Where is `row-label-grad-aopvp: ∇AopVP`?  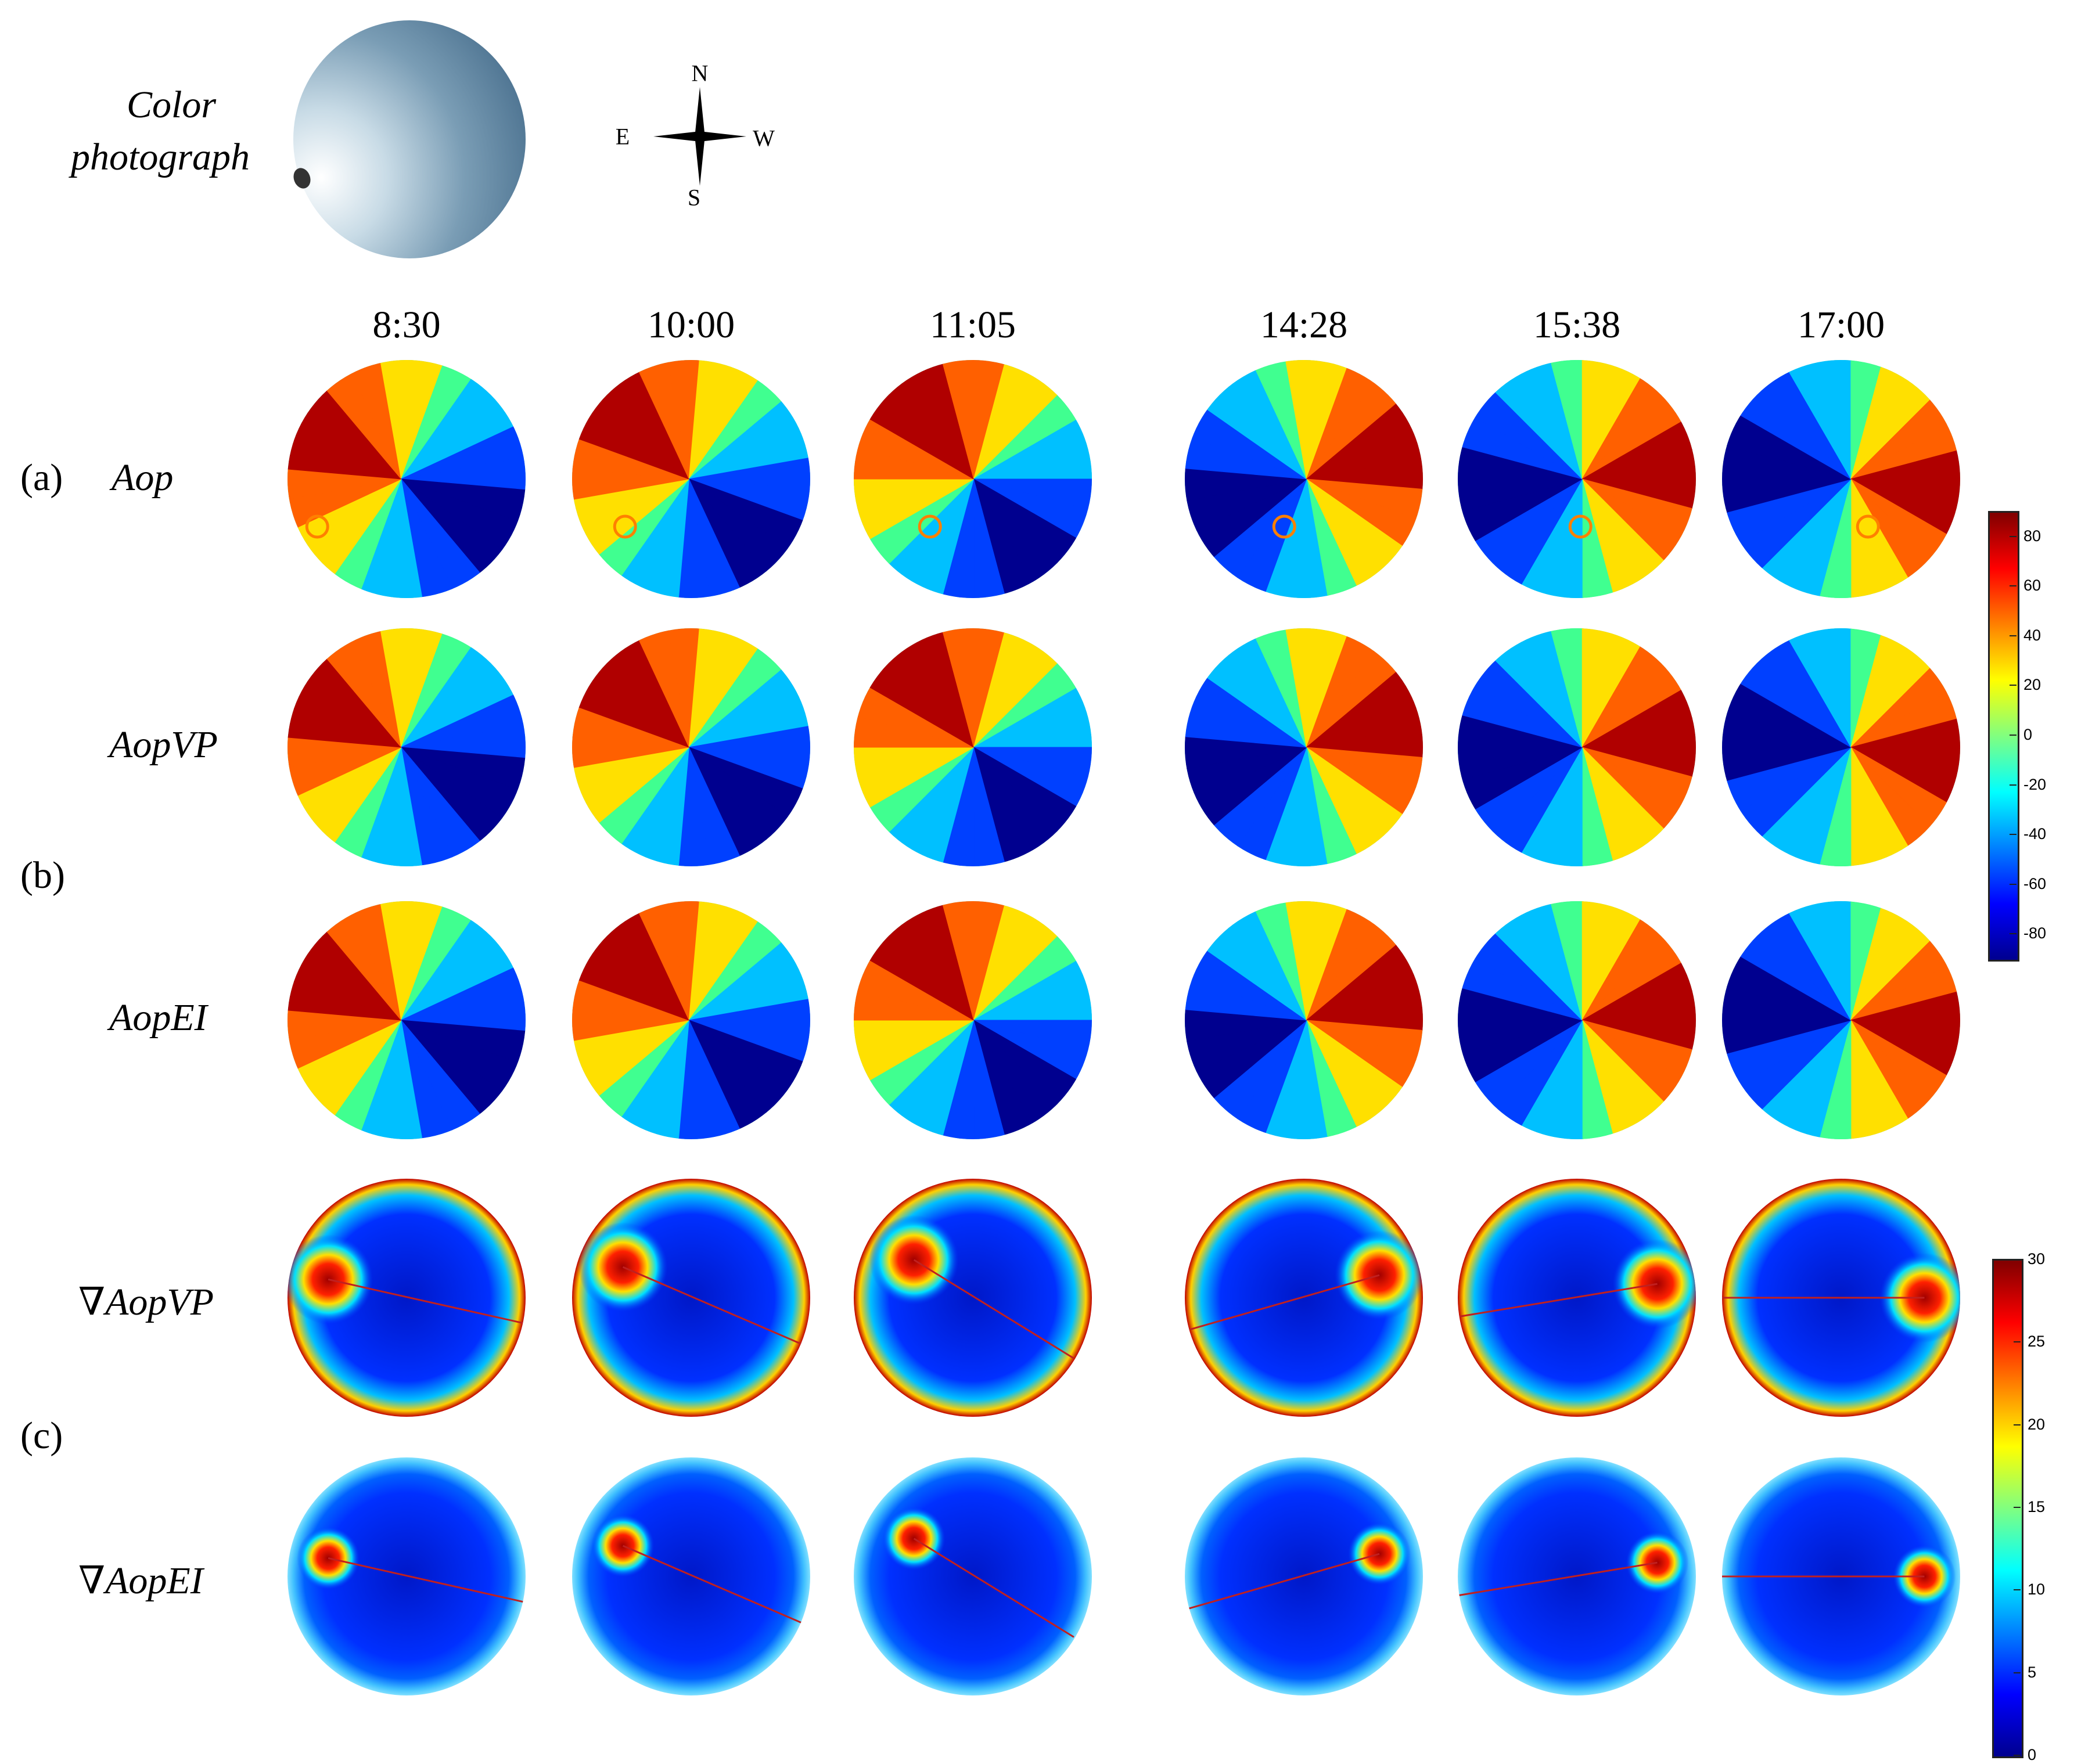
row-label-grad-aopvp: ∇AopVP is located at coordinates (146, 1302).